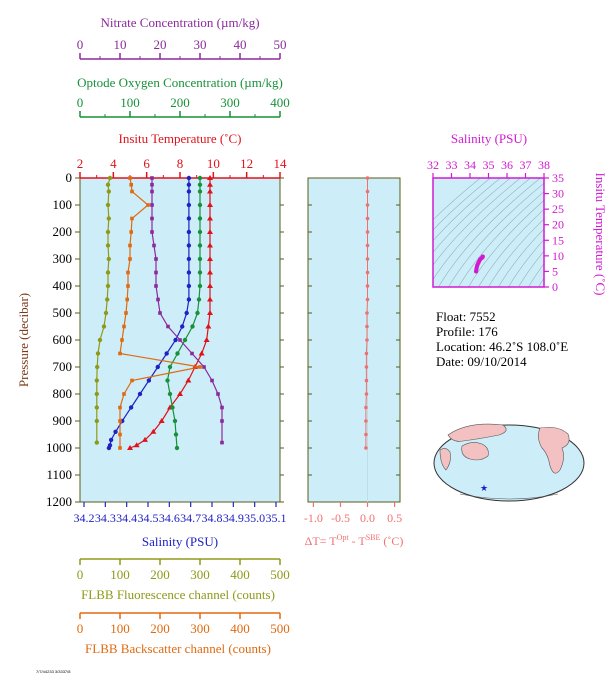 This screenshot has height=689, width=616. Describe the element at coordinates (452, 165) in the screenshot. I see `ts-salinity-tick-label: 33` at that location.